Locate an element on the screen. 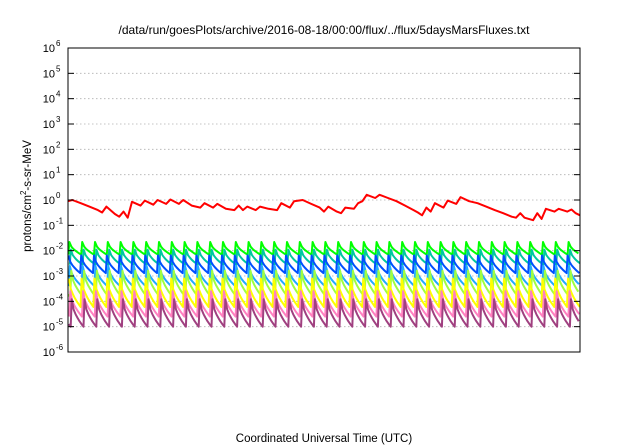  y-axis-label-base: protons/cm is located at coordinates (28, 223).